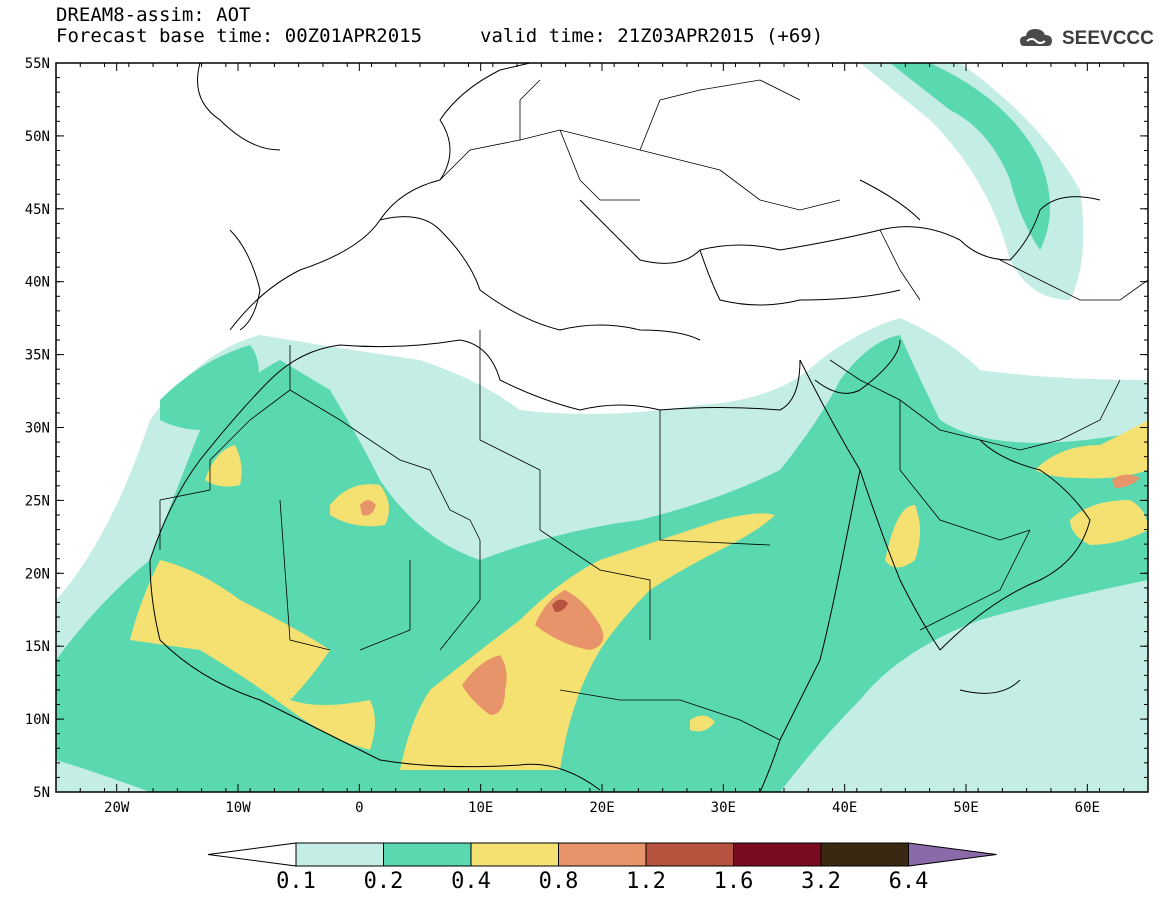 The image size is (1165, 905). I want to click on aot-band-0.2-north, so click(970, 156).